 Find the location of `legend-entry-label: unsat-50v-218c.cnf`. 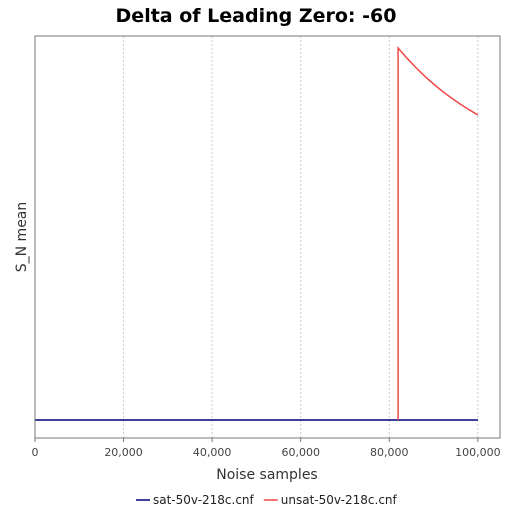

legend-entry-label: unsat-50v-218c.cnf is located at coordinates (339, 500).